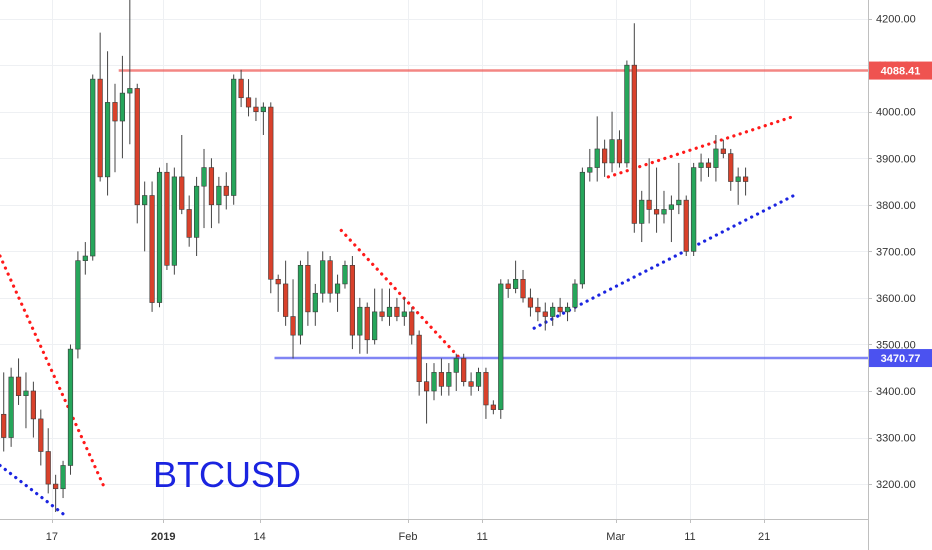 Image resolution: width=932 pixels, height=550 pixels. Describe the element at coordinates (482, 537) in the screenshot. I see `x-tick-label: 11` at that location.